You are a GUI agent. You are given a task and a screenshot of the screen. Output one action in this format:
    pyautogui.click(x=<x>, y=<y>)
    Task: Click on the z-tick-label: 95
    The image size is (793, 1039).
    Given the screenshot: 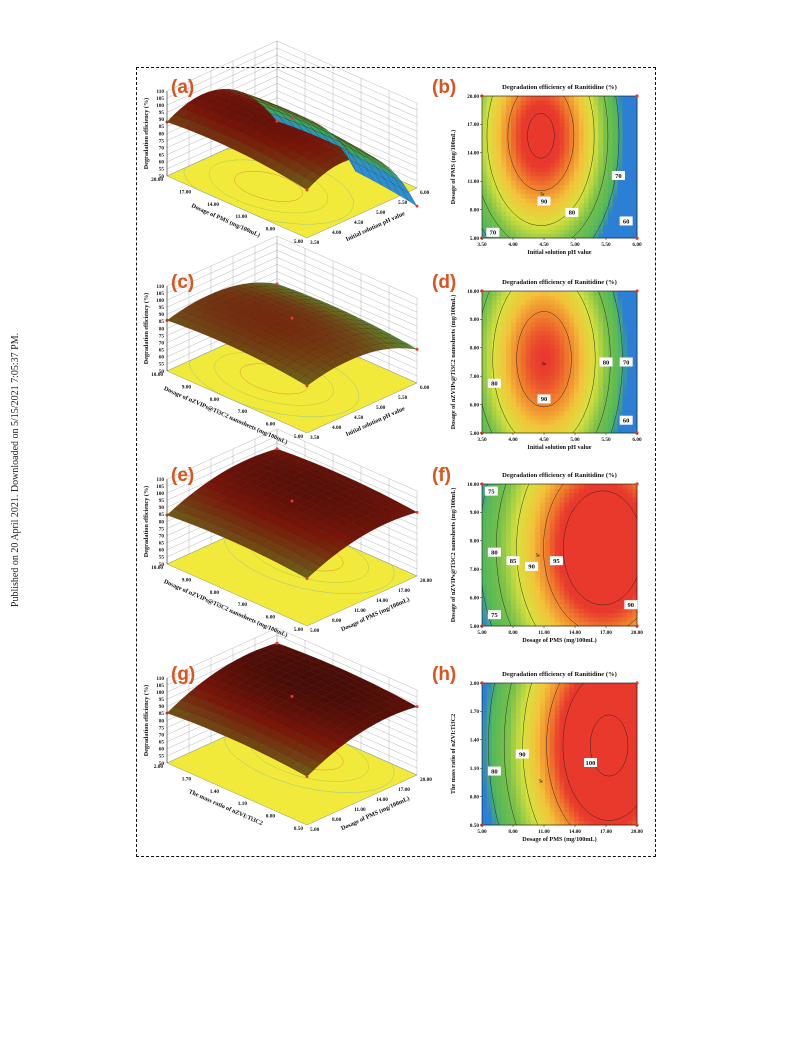 What is the action you would take?
    pyautogui.click(x=162, y=308)
    